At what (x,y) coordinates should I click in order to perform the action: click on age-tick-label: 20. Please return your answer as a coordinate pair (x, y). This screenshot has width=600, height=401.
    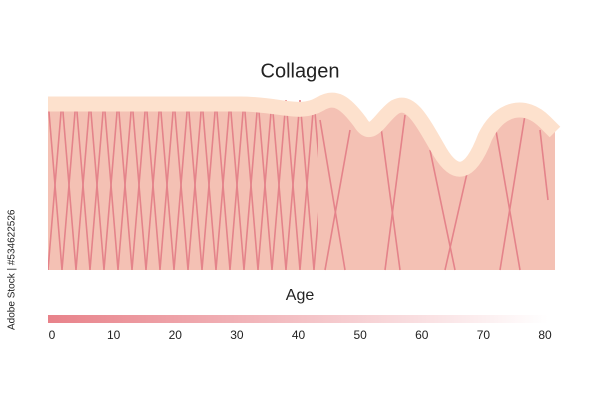
    Looking at the image, I should click on (176, 335).